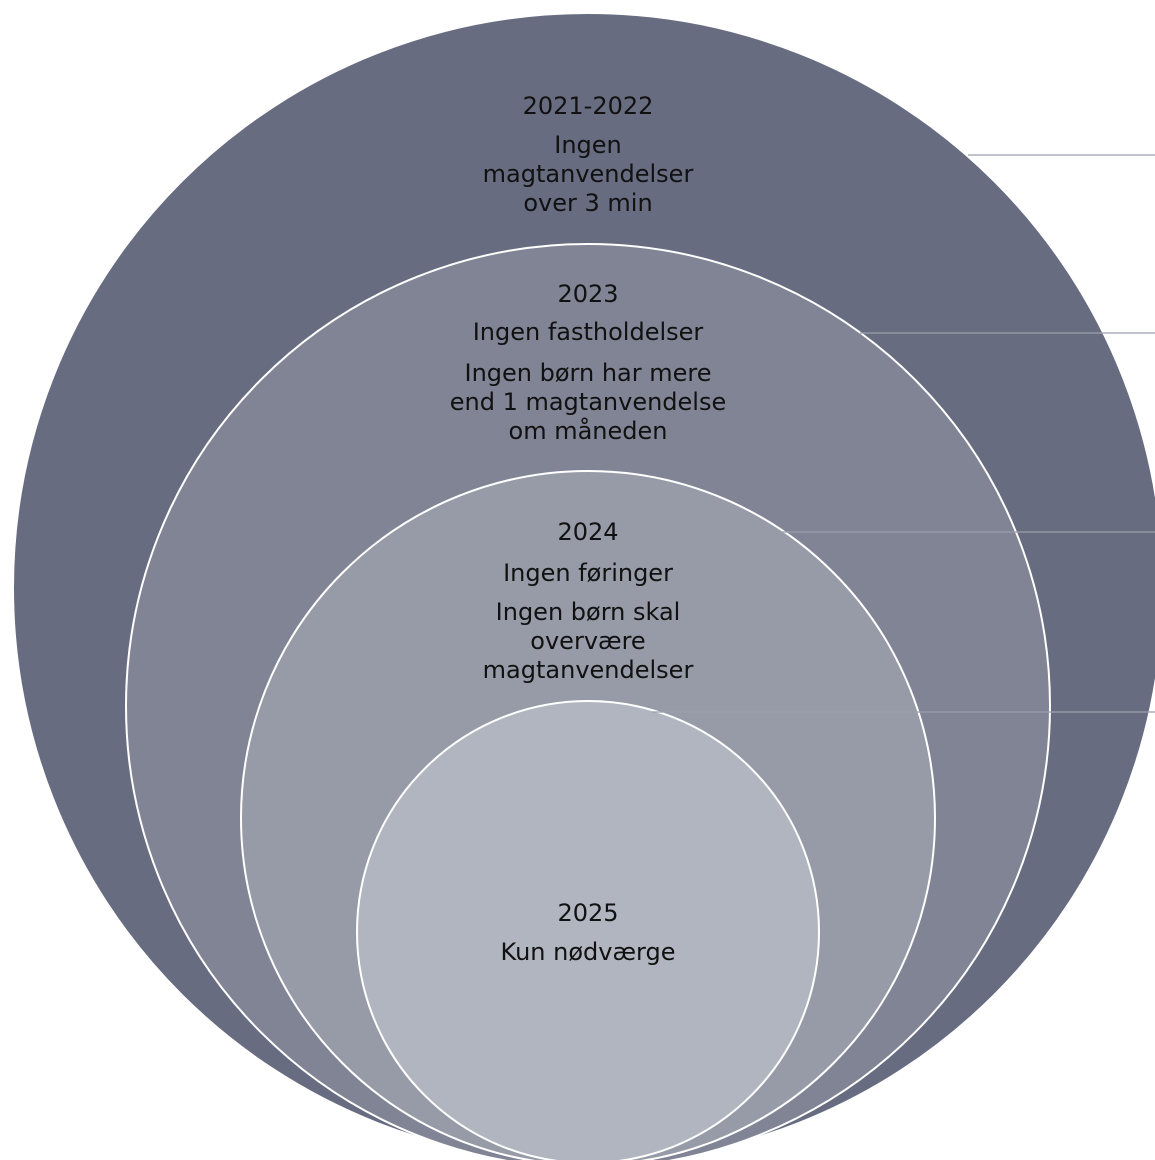  Describe the element at coordinates (587, 913) in the screenshot. I see `ring-2025-year: 2025` at that location.